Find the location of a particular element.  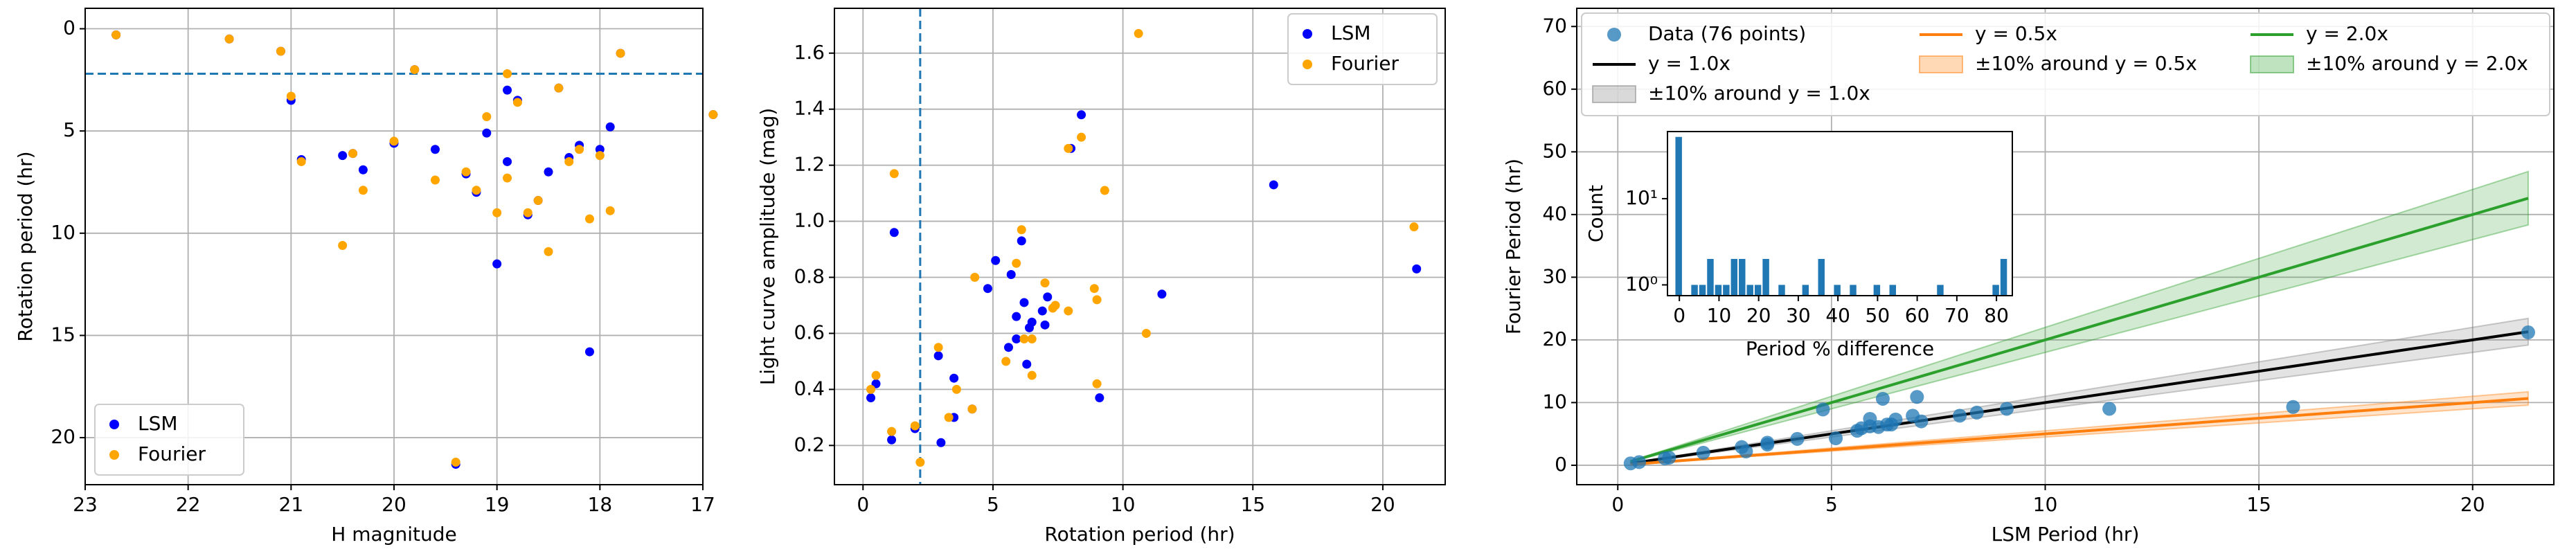

axes-background is located at coordinates (1840, 214).